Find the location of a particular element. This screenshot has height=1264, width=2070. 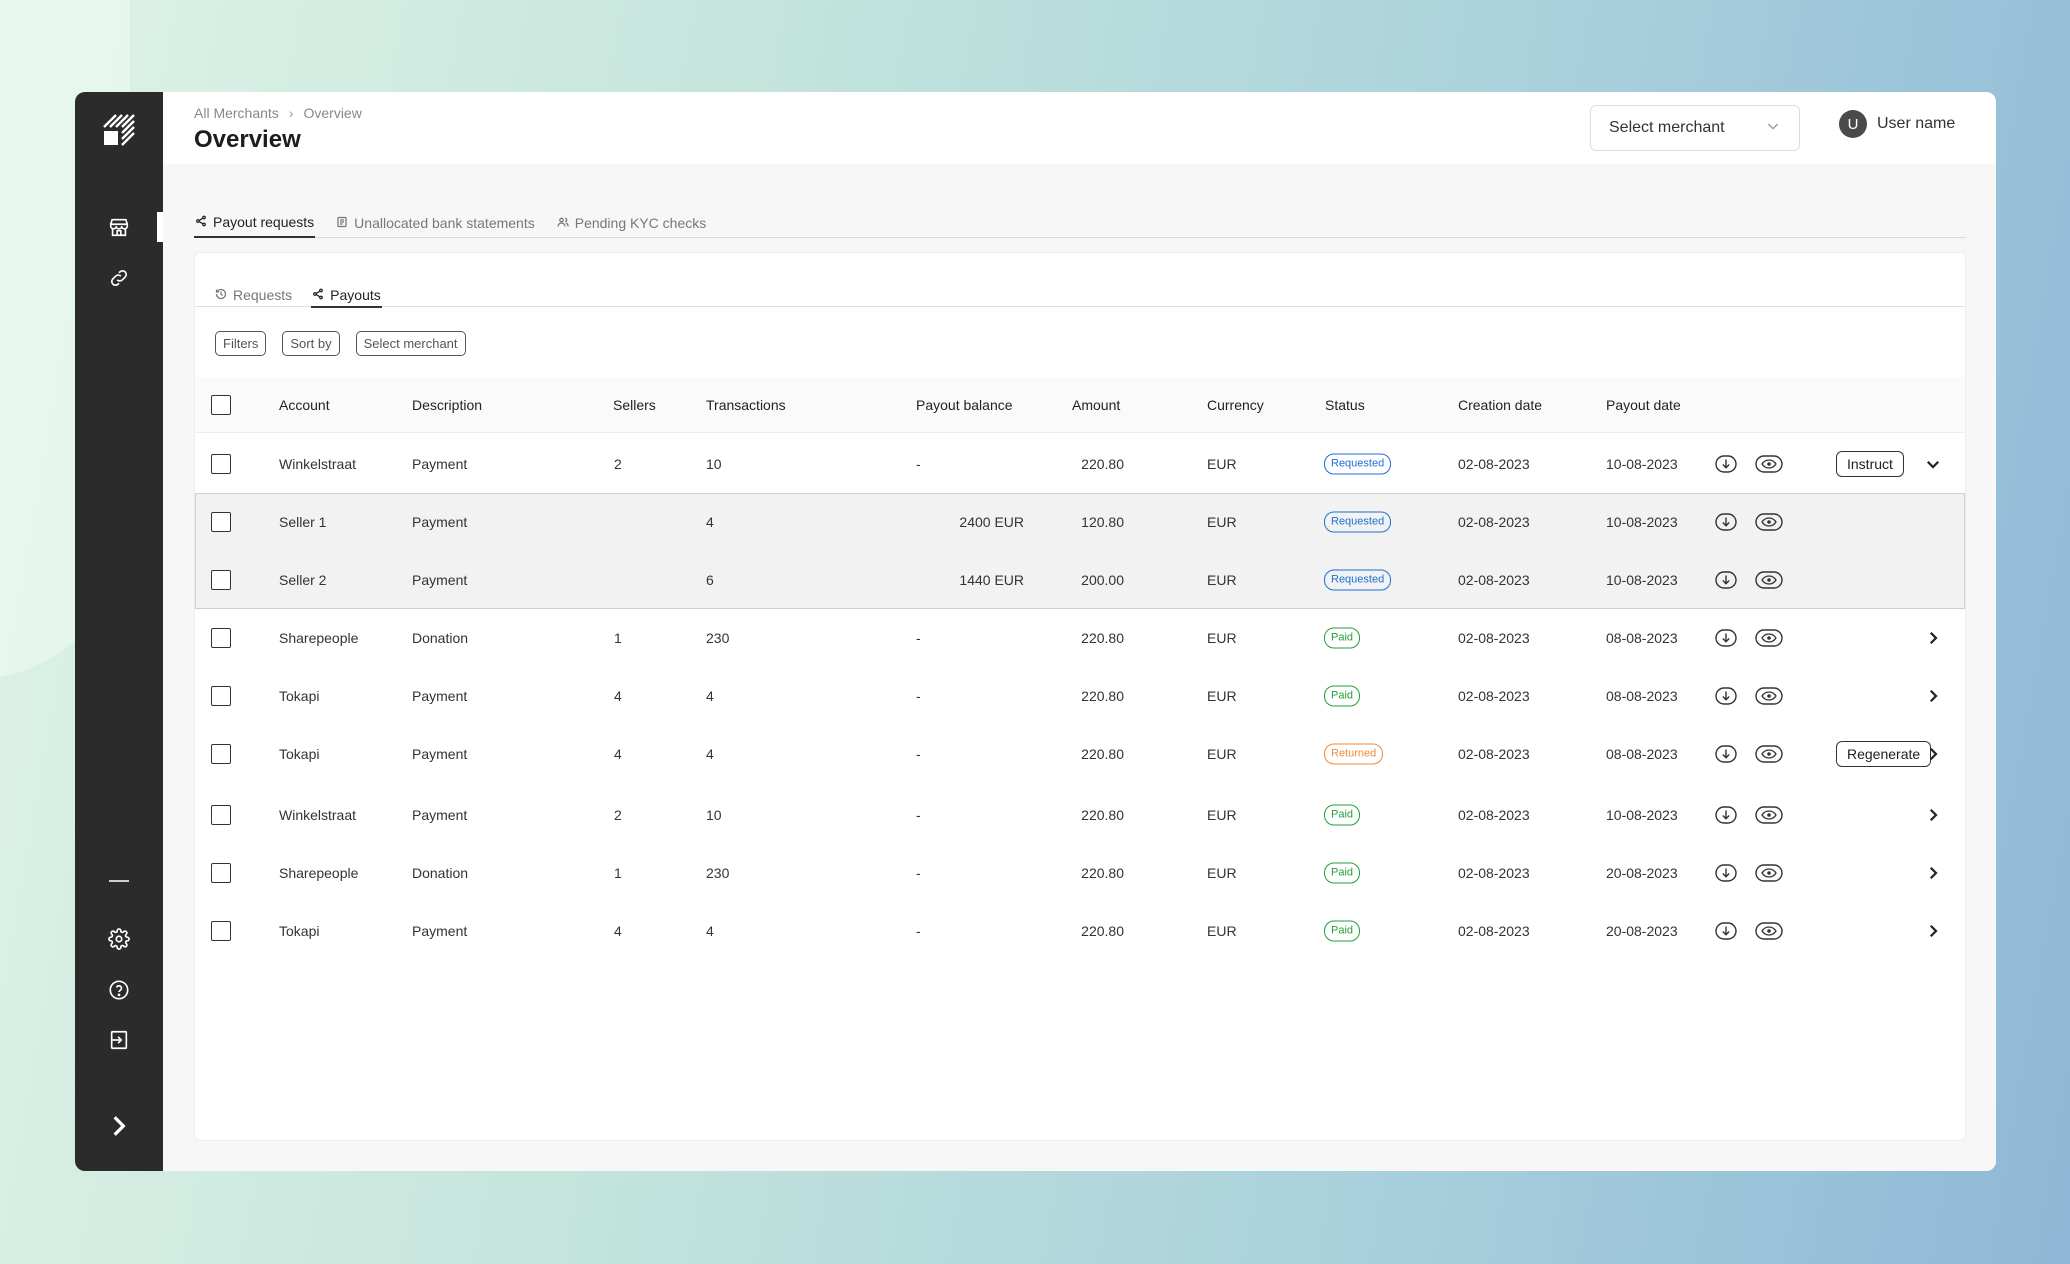

store-icon is located at coordinates (119, 227).